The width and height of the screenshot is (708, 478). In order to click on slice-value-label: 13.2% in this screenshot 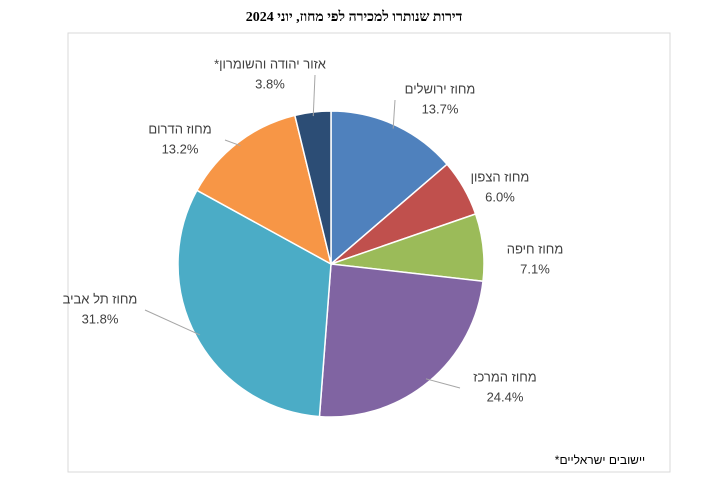, I will do `click(180, 148)`.